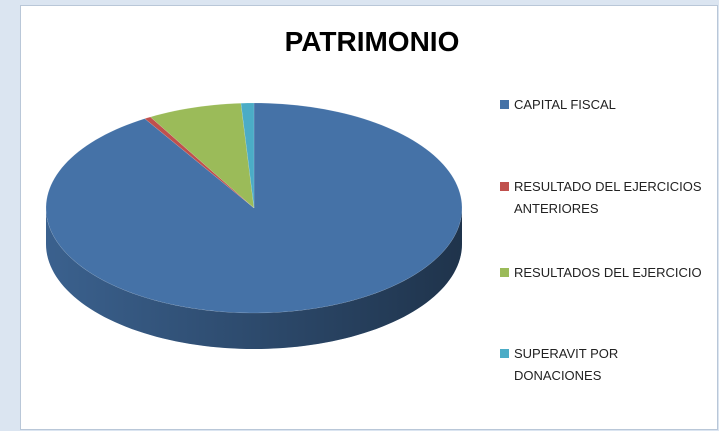  I want to click on chart-title: PATRIMONIO, so click(372, 41).